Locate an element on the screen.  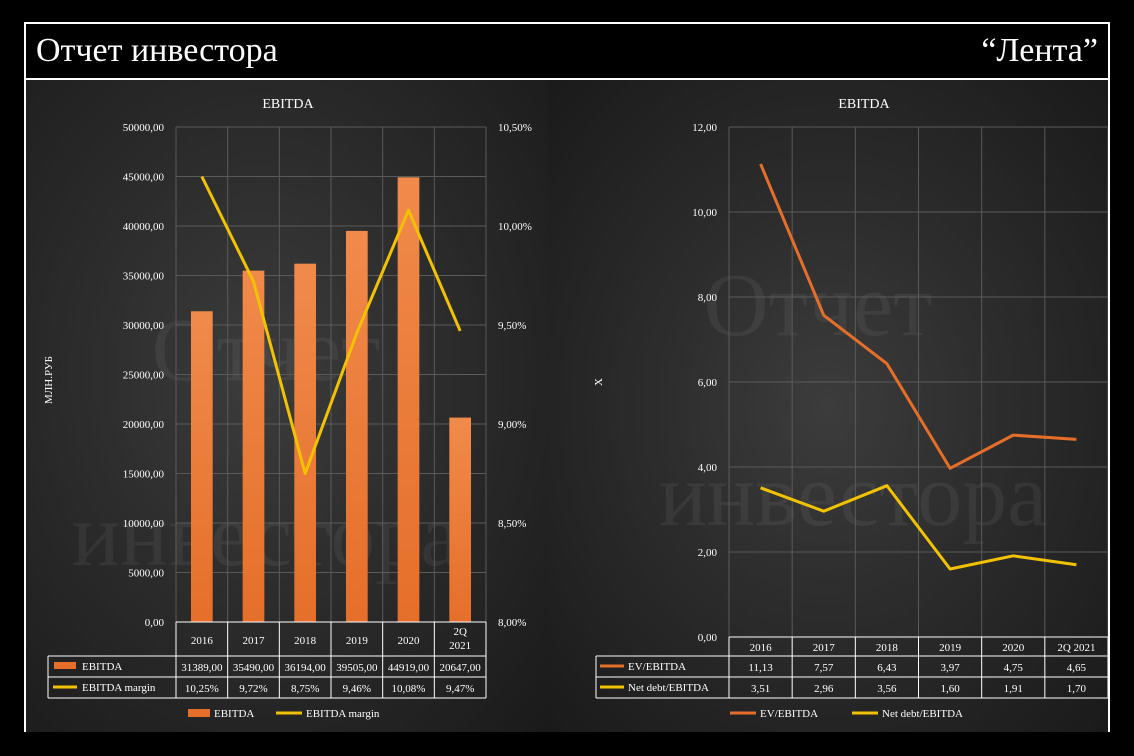
table-key-ebitda is located at coordinates (65, 665).